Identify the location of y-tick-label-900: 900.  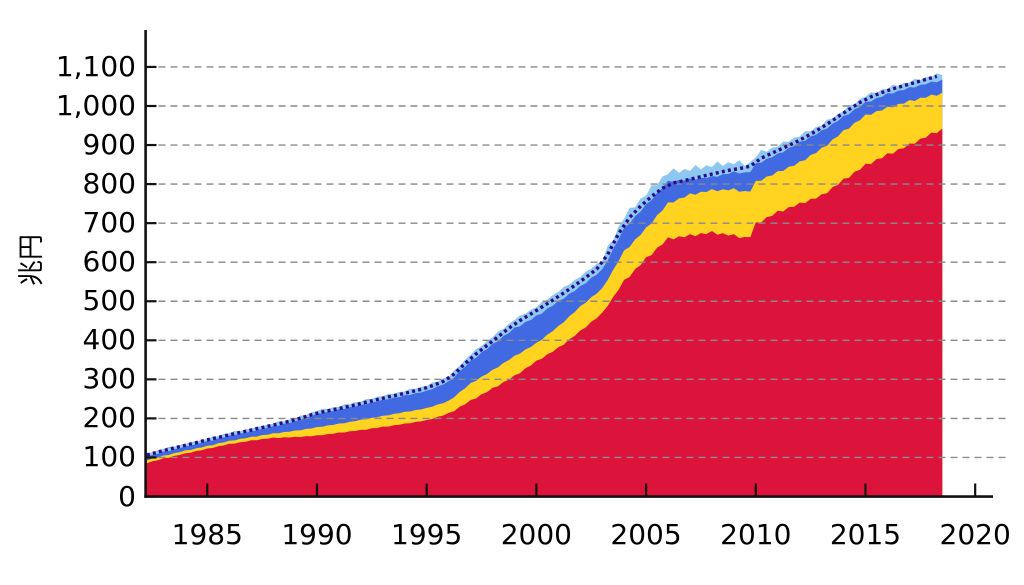
(109, 145).